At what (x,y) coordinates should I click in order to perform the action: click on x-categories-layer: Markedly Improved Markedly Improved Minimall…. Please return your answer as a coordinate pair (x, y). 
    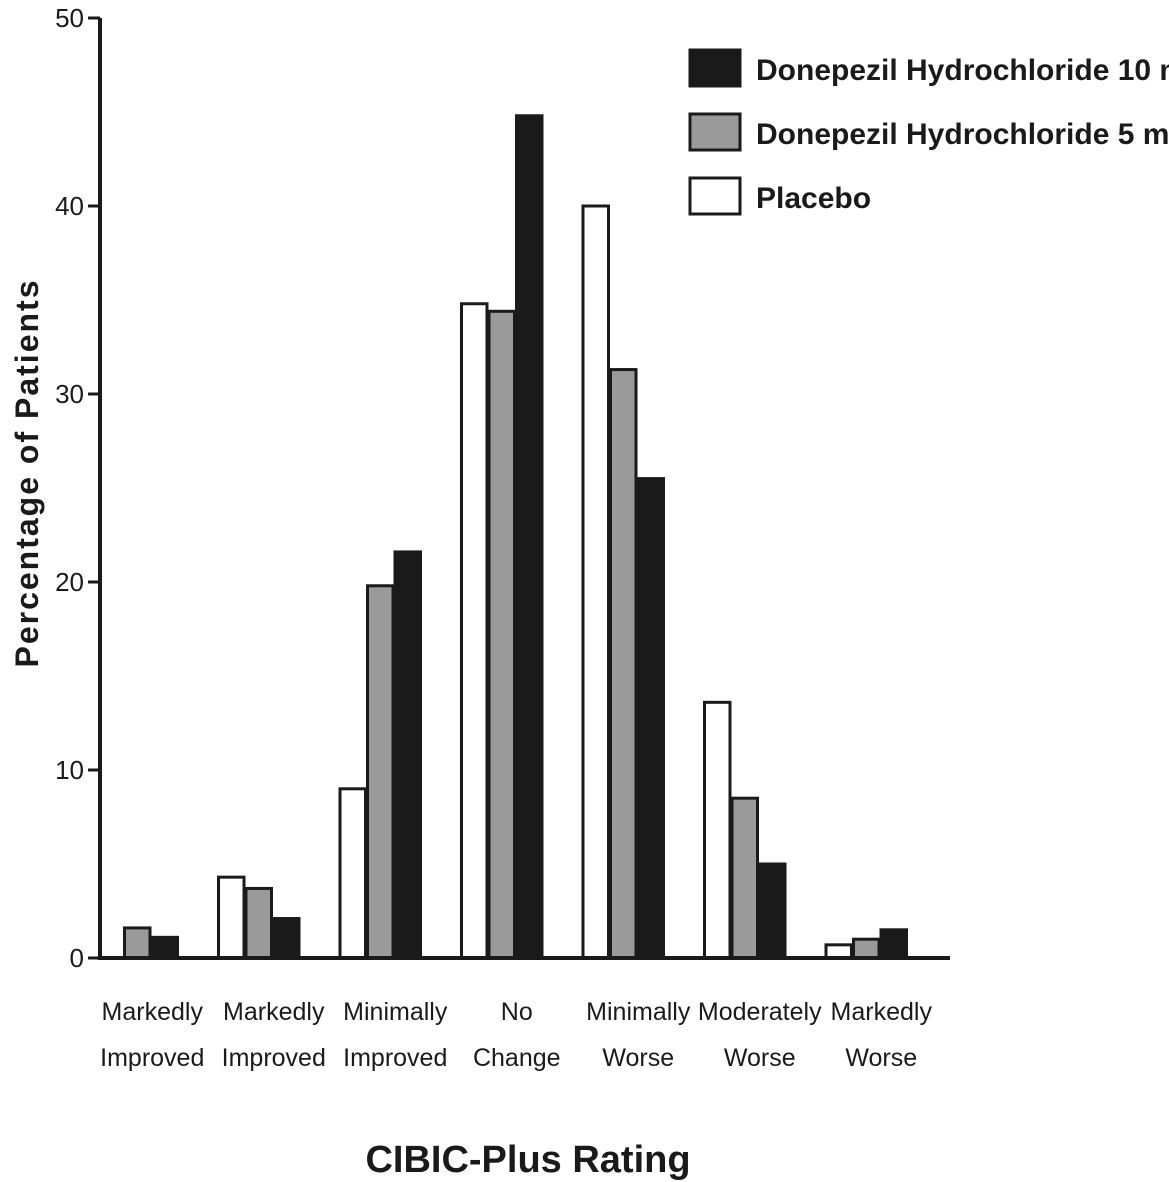
    Looking at the image, I should click on (516, 1035).